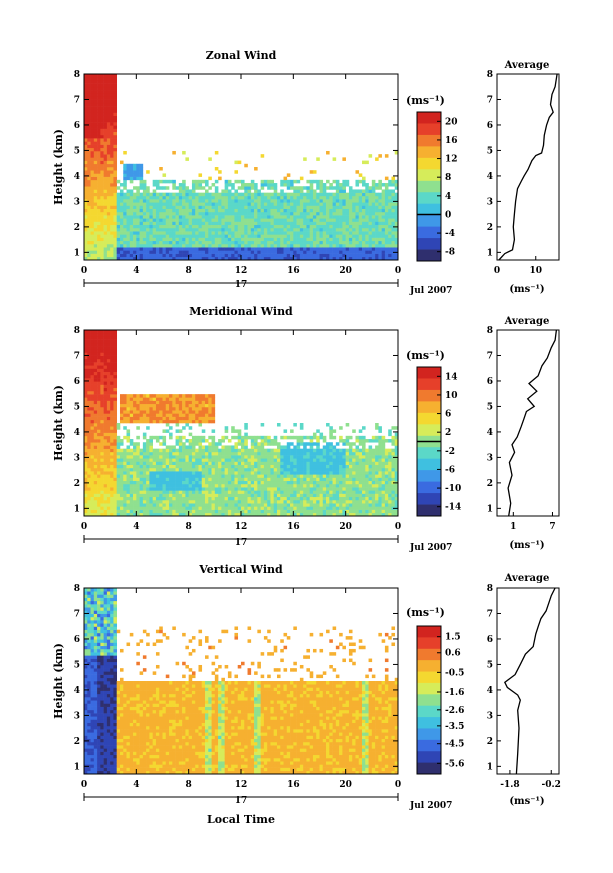 The image size is (613, 873). Describe the element at coordinates (490, 100) in the screenshot. I see `zonal-wind-profile-y-label: 7` at that location.